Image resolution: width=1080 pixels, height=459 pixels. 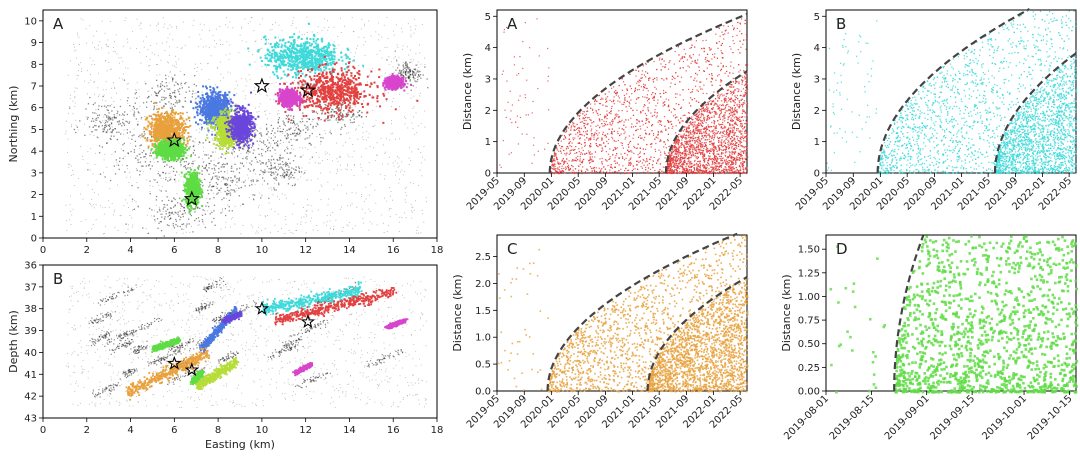 What do you see at coordinates (246, 341) in the screenshot?
I see `background-seismicity` at bounding box center [246, 341].